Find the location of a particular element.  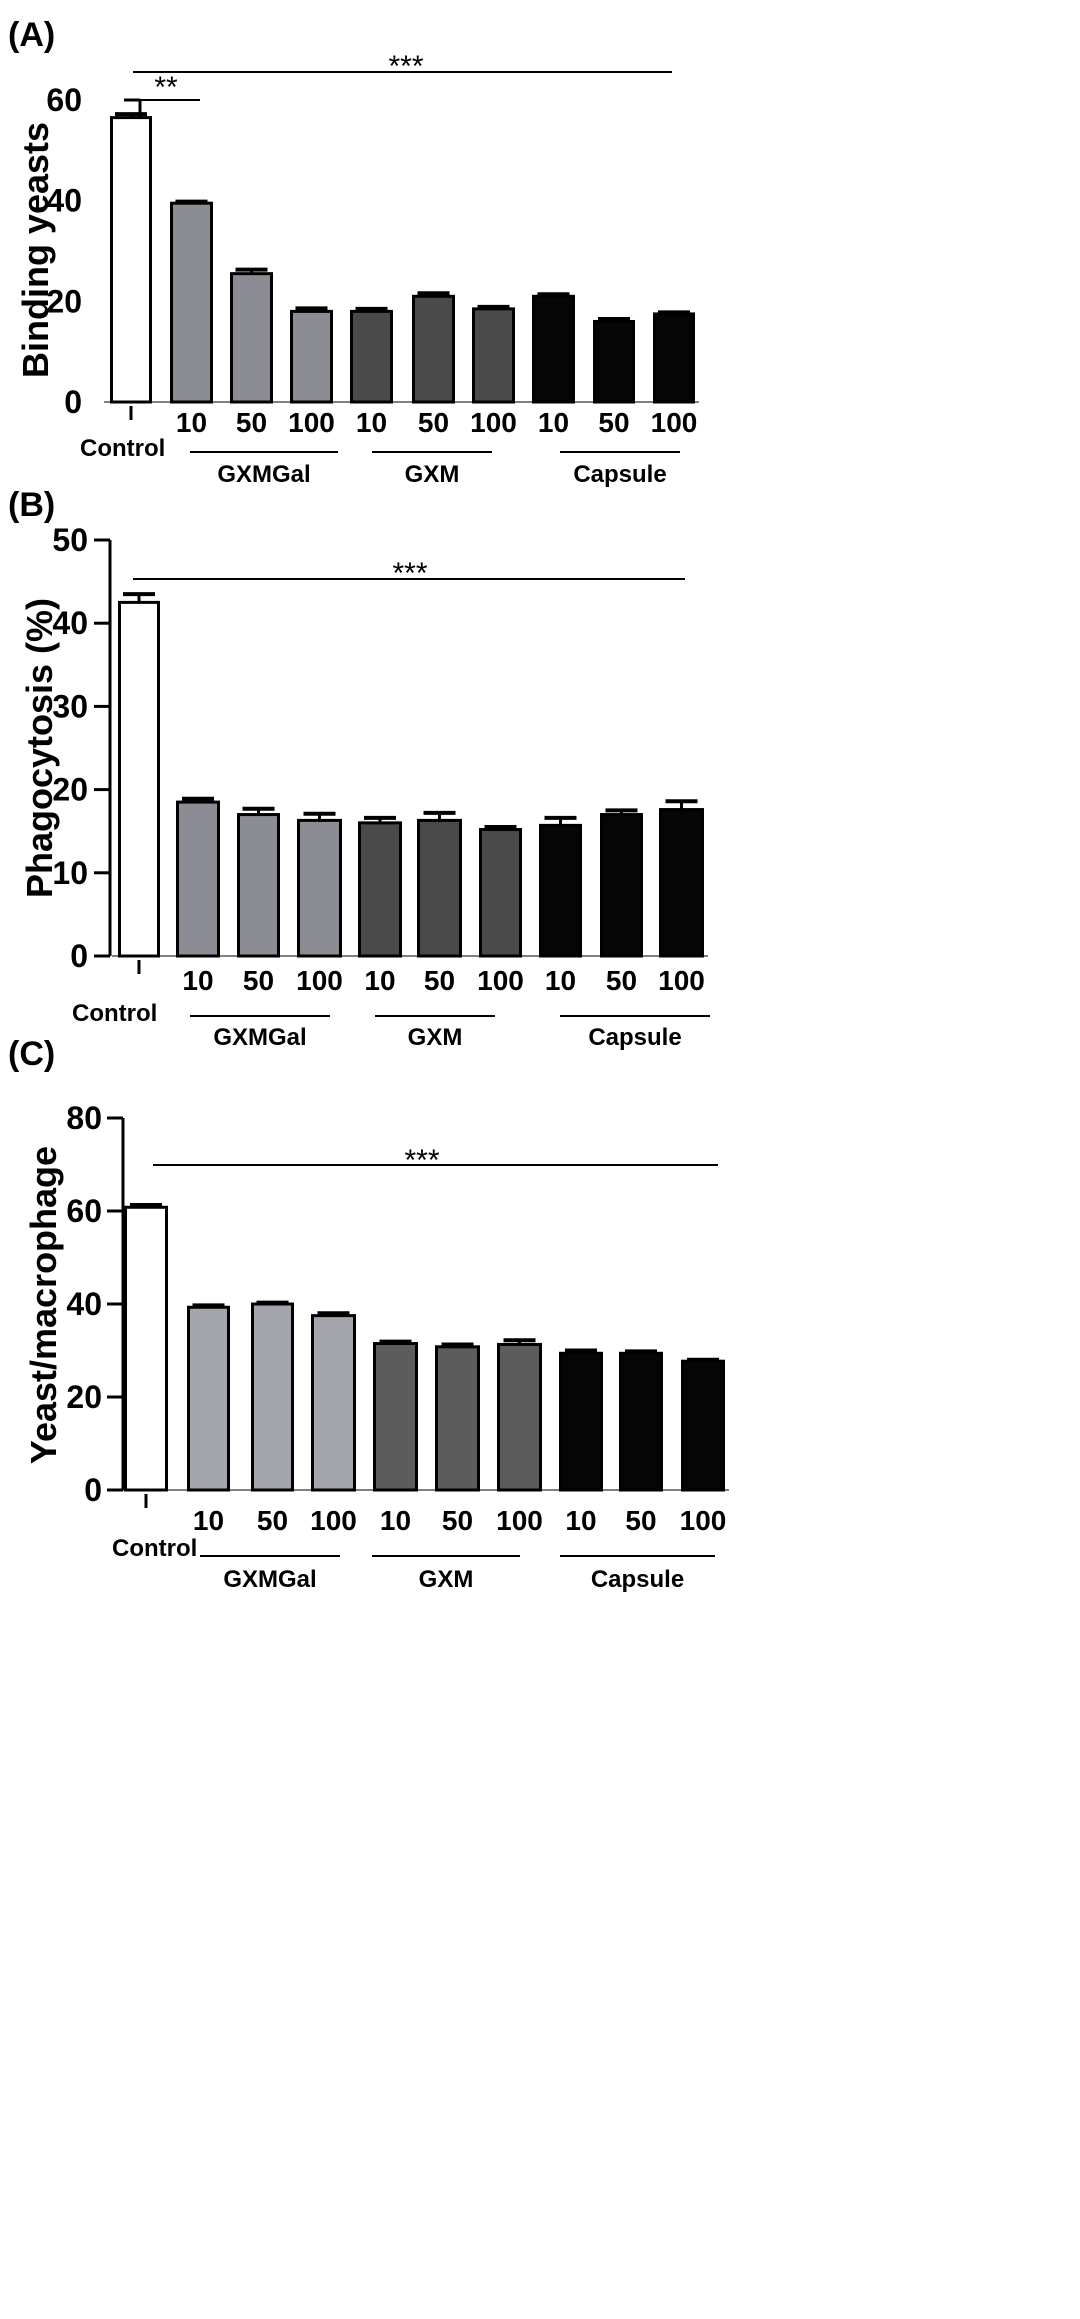

panel-c-y-axis-label: Yeast/macrophage is located at coordinates (43, 1305).